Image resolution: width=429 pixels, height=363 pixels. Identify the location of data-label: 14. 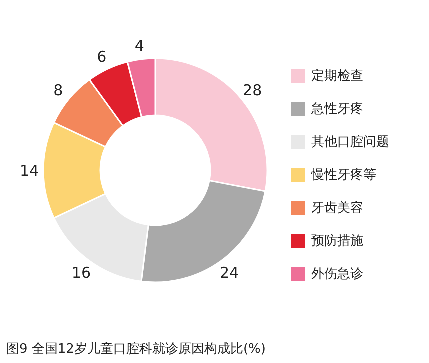
(30, 171).